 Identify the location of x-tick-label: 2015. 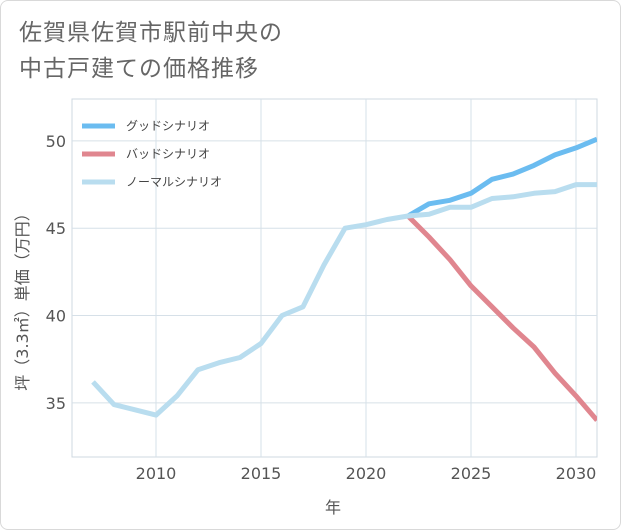
(261, 473).